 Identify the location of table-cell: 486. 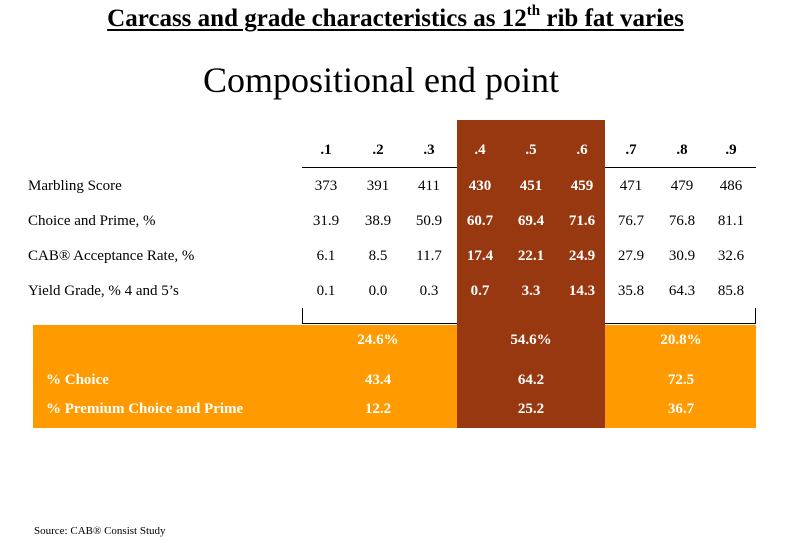
(731, 186).